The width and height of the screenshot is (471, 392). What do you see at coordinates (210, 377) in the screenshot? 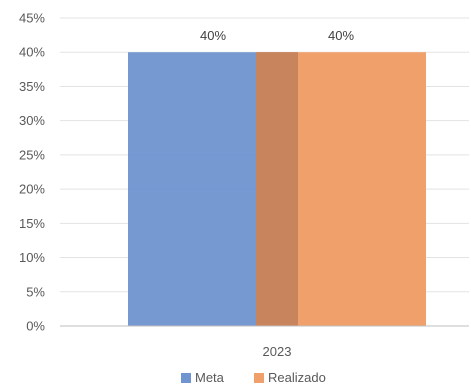
I see `legend-label-meta: Meta` at bounding box center [210, 377].